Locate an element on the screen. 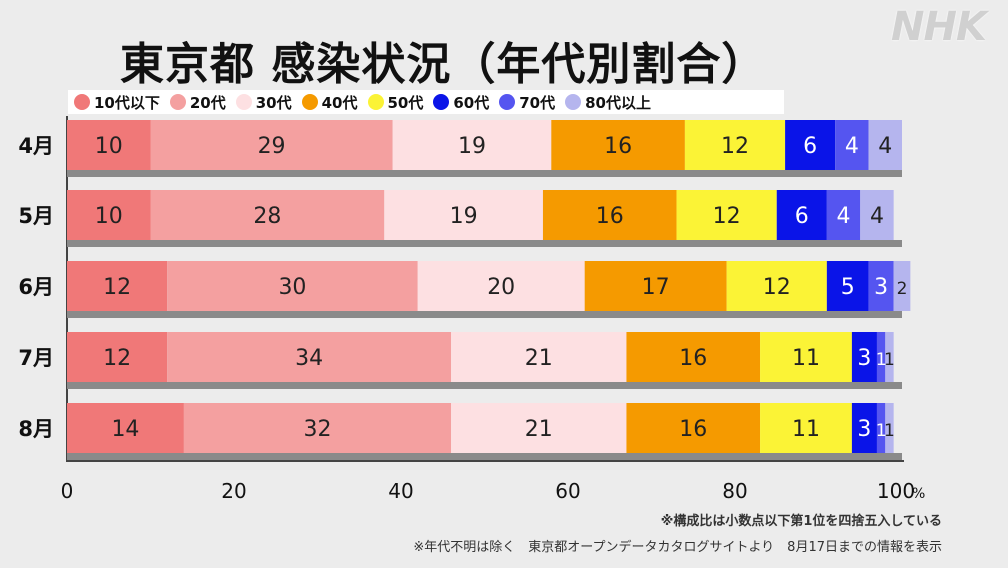  data-label: 34 is located at coordinates (309, 358).